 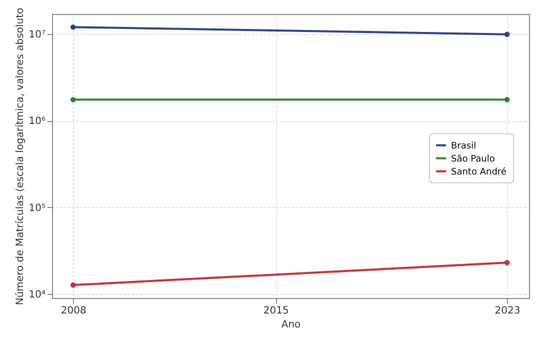 What do you see at coordinates (276, 311) in the screenshot?
I see `x-tick-label: 2015` at bounding box center [276, 311].